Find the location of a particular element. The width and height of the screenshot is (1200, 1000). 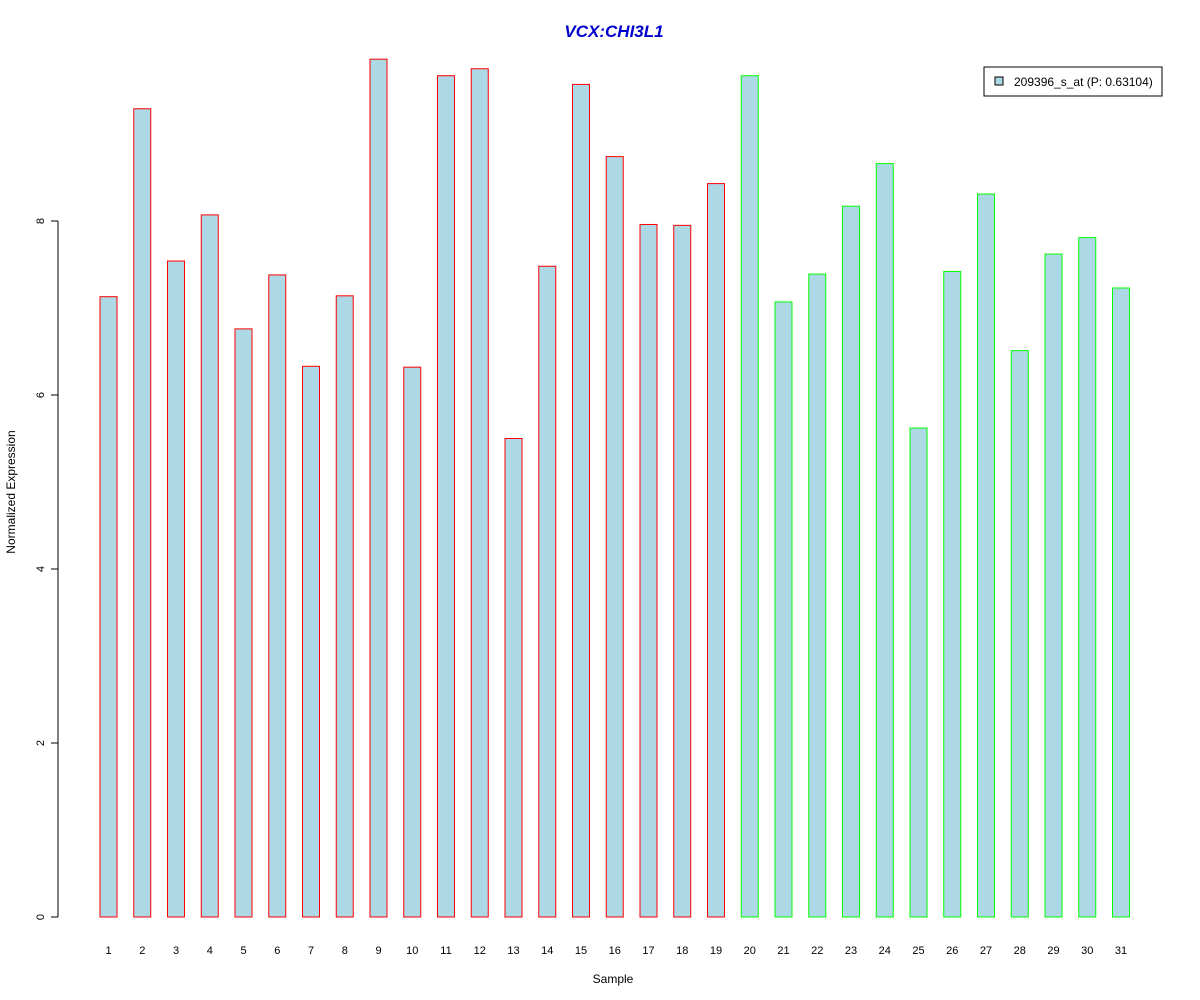

legend-entry-label: 209396_s_at (P: 0.63104) is located at coordinates (1083, 82).